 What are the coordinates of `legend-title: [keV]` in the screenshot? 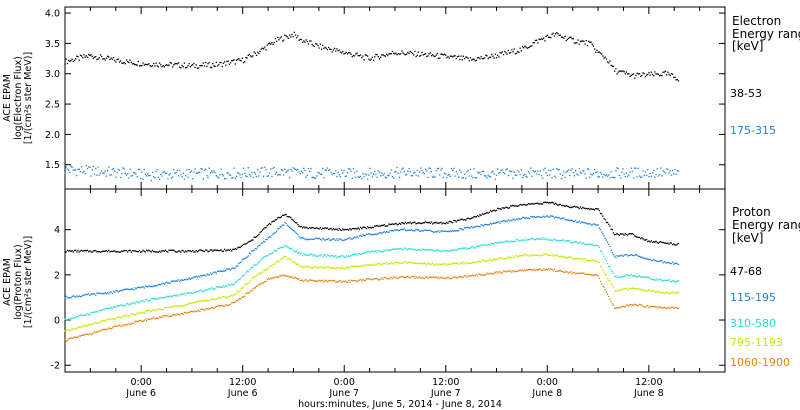 It's located at (747, 46).